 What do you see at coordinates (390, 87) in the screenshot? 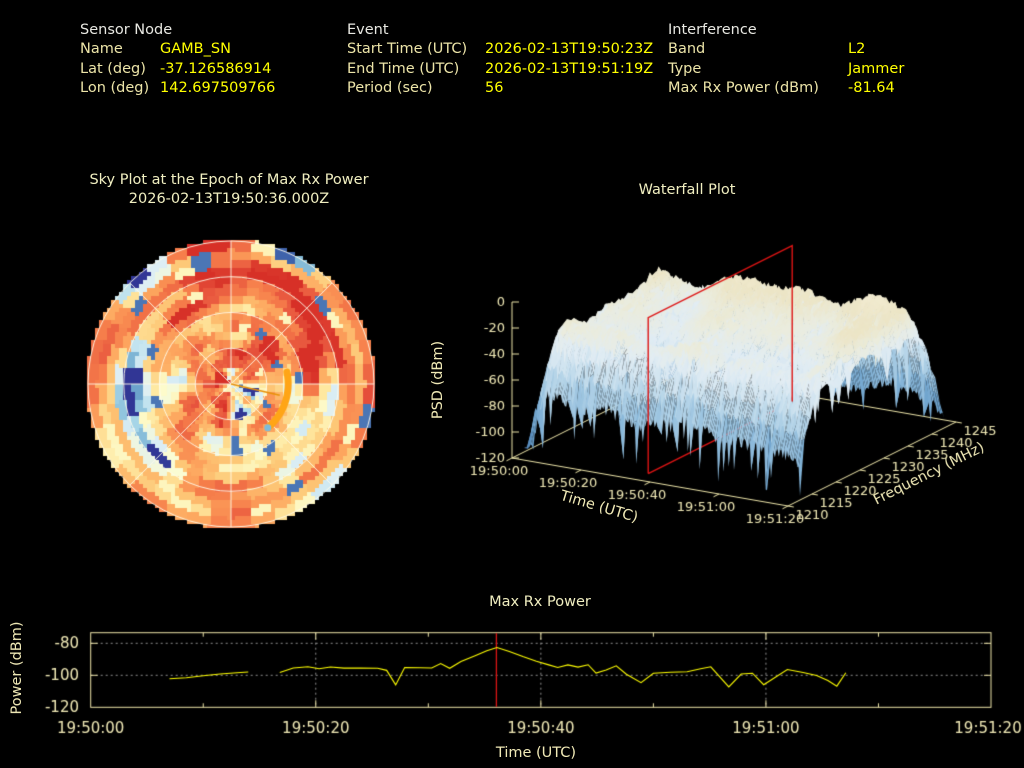
I see `event-period-label: Period (sec)` at bounding box center [390, 87].